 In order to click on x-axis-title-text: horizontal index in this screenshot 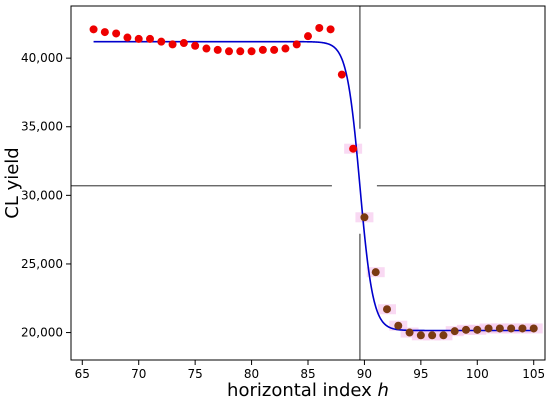, I will do `click(302, 390)`.